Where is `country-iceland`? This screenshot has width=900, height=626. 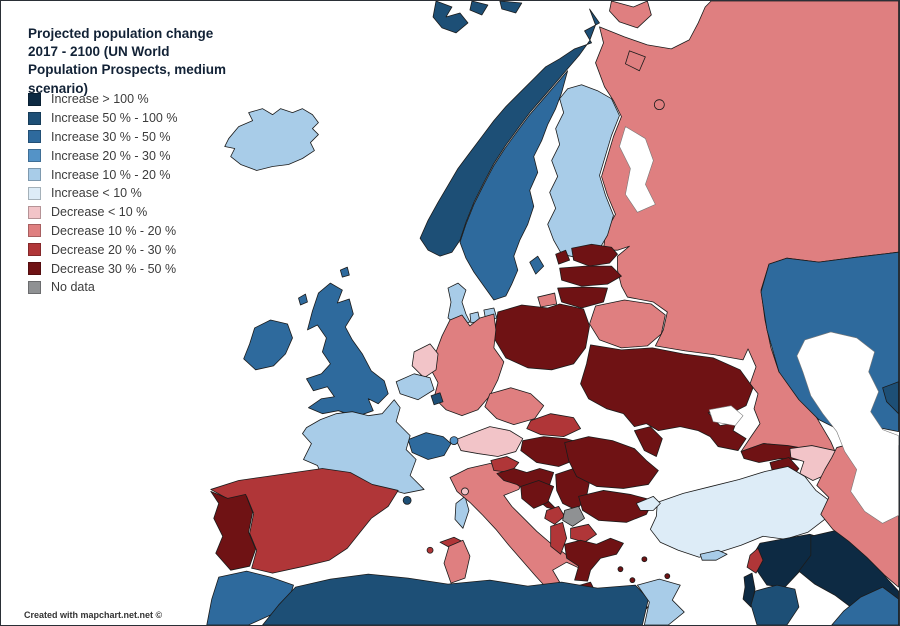
country-iceland is located at coordinates (271, 139).